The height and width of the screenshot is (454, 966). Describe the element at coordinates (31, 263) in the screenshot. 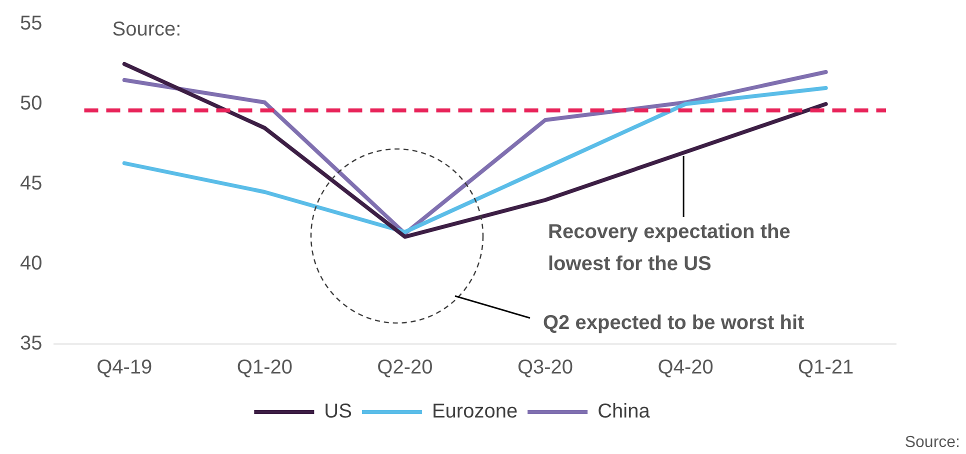

I see `y-tick-label: 40` at that location.